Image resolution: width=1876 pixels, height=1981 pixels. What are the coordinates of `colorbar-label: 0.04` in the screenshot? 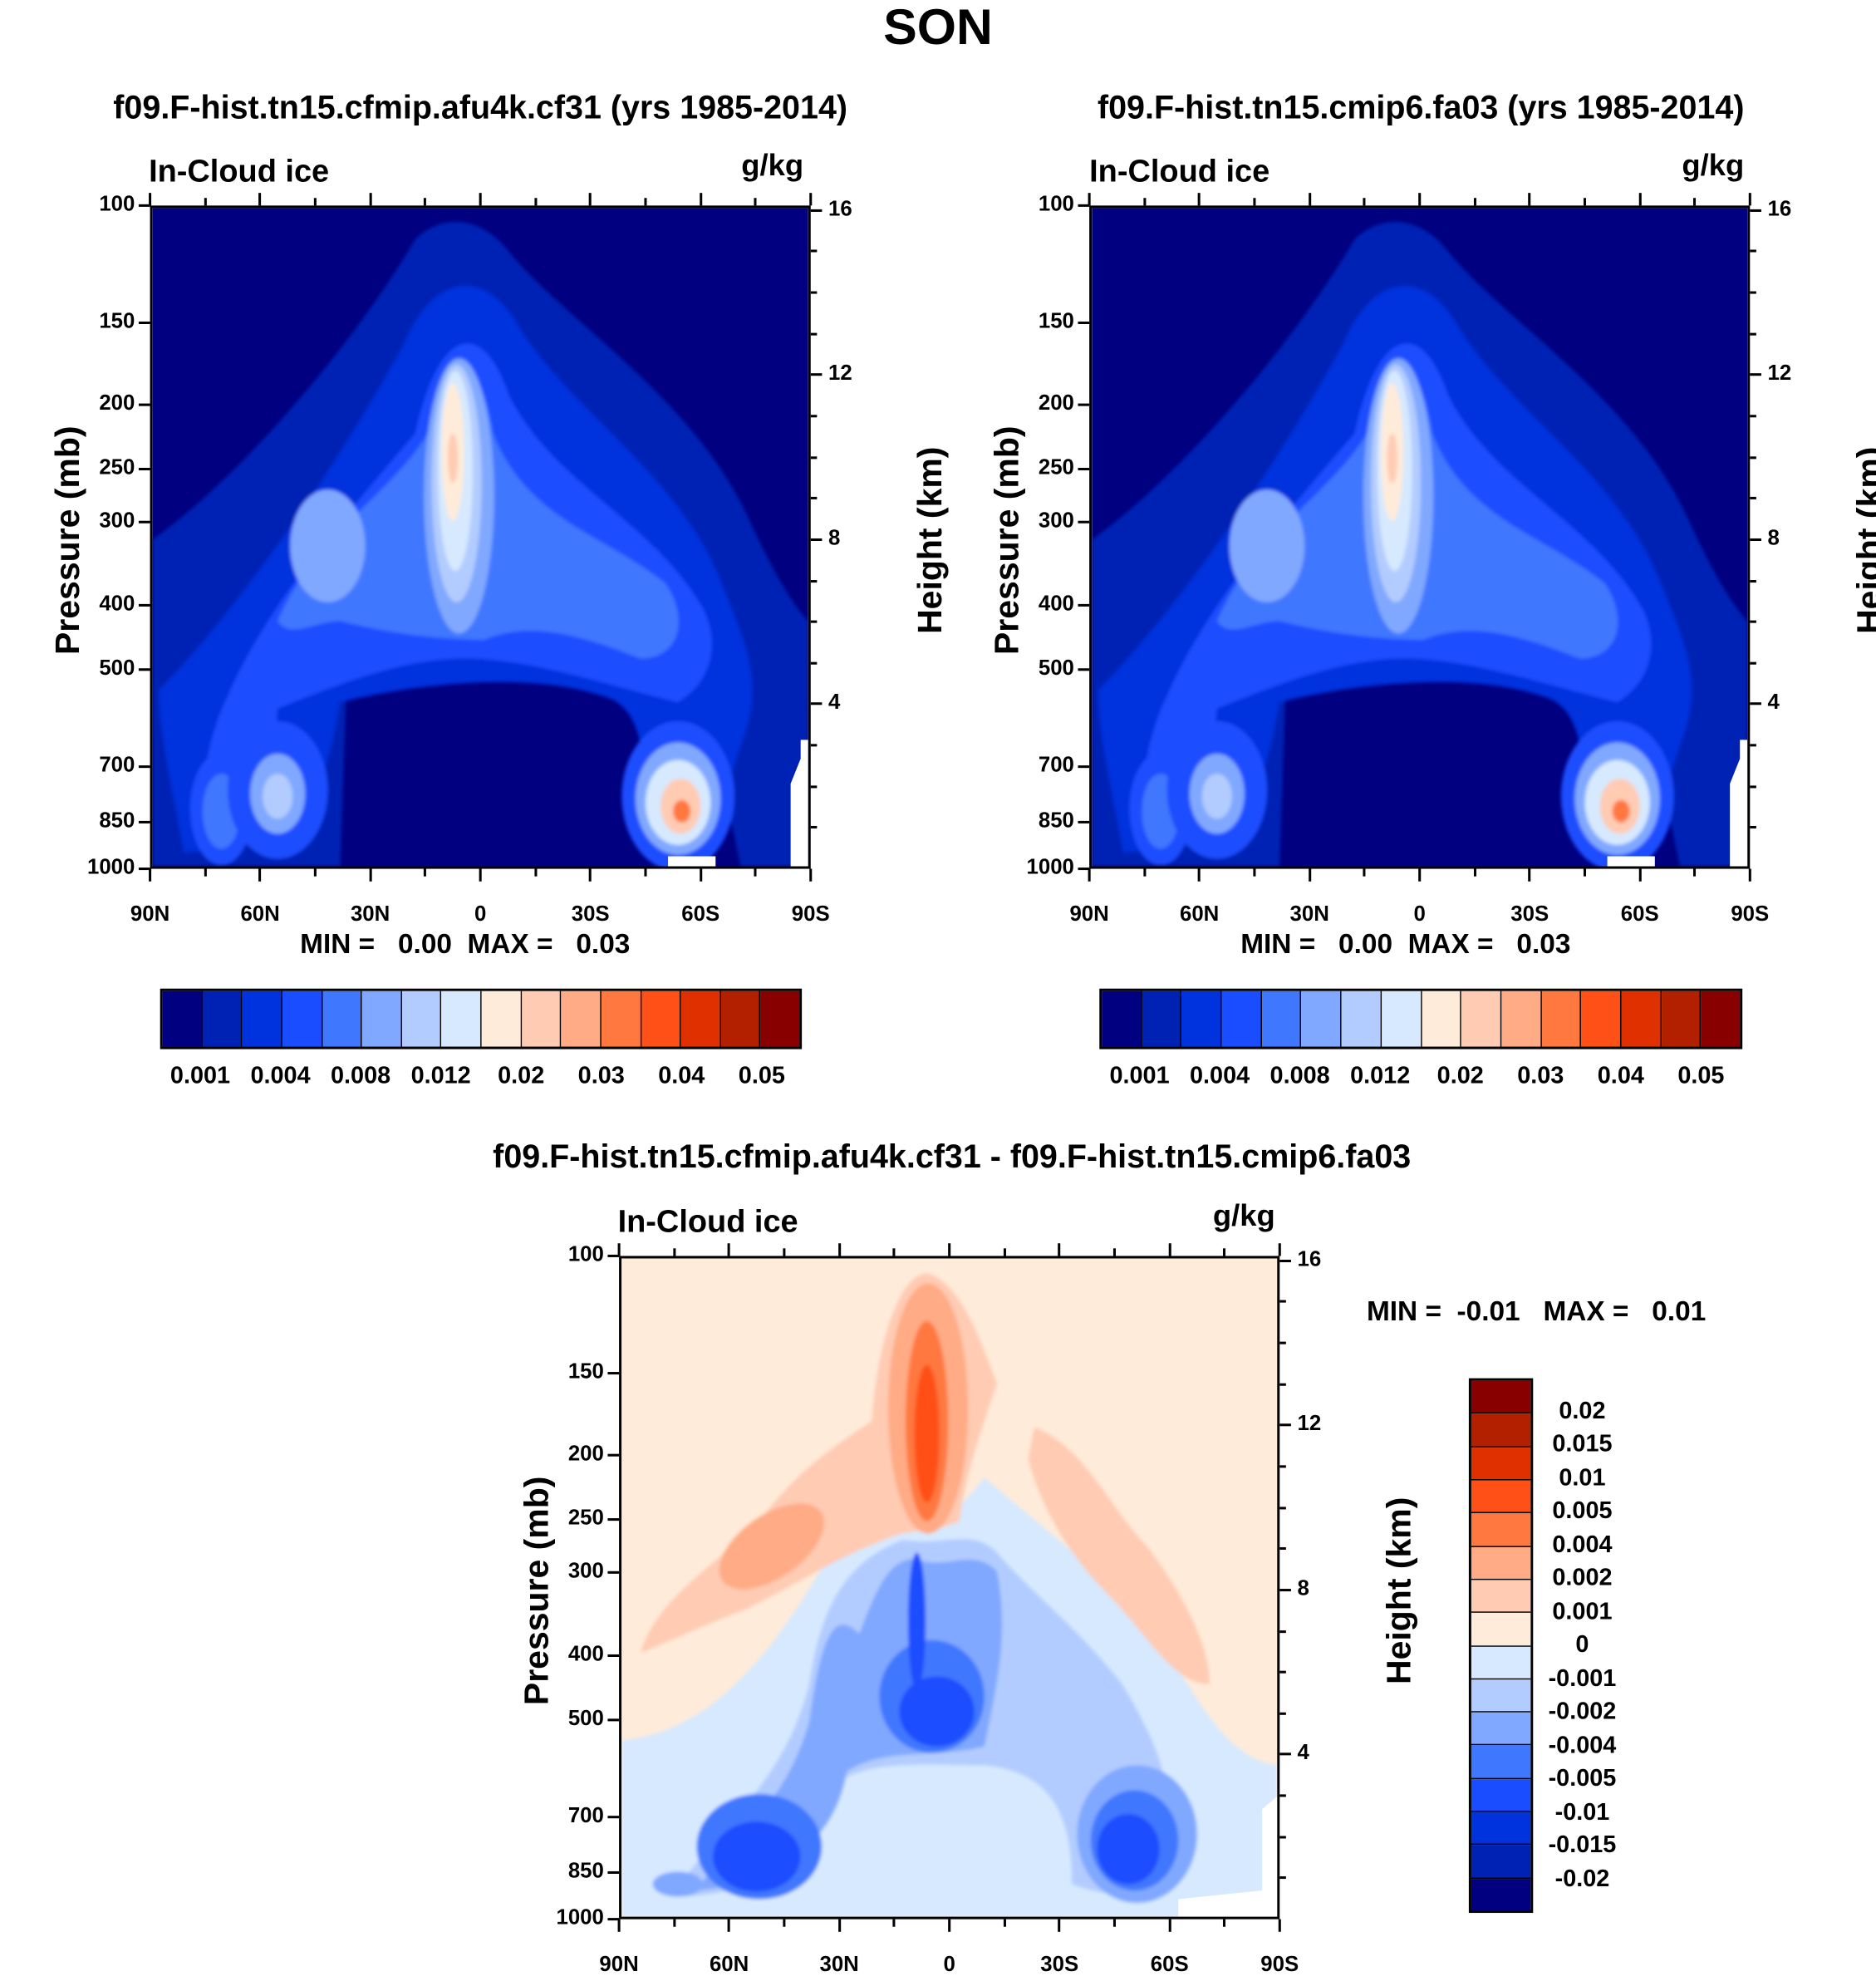 It's located at (681, 1076).